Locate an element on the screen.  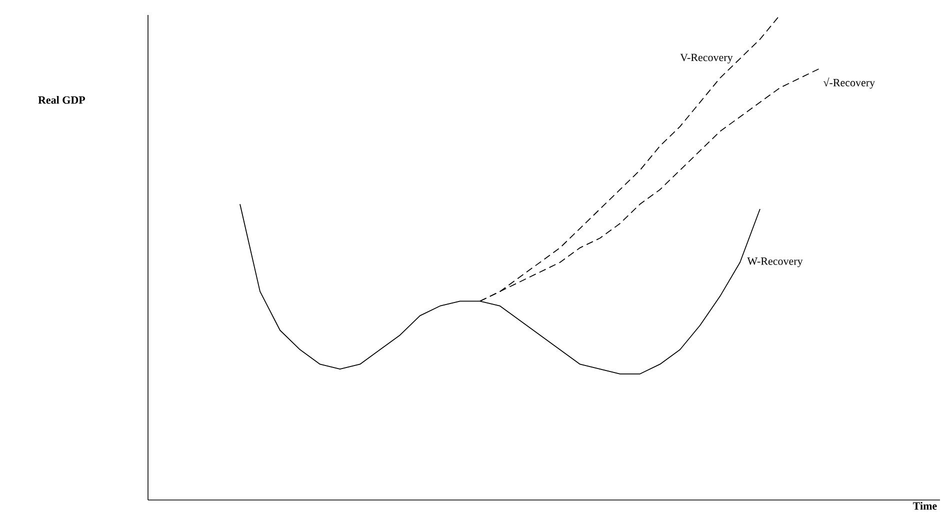
series-label: W-Recovery is located at coordinates (775, 263).